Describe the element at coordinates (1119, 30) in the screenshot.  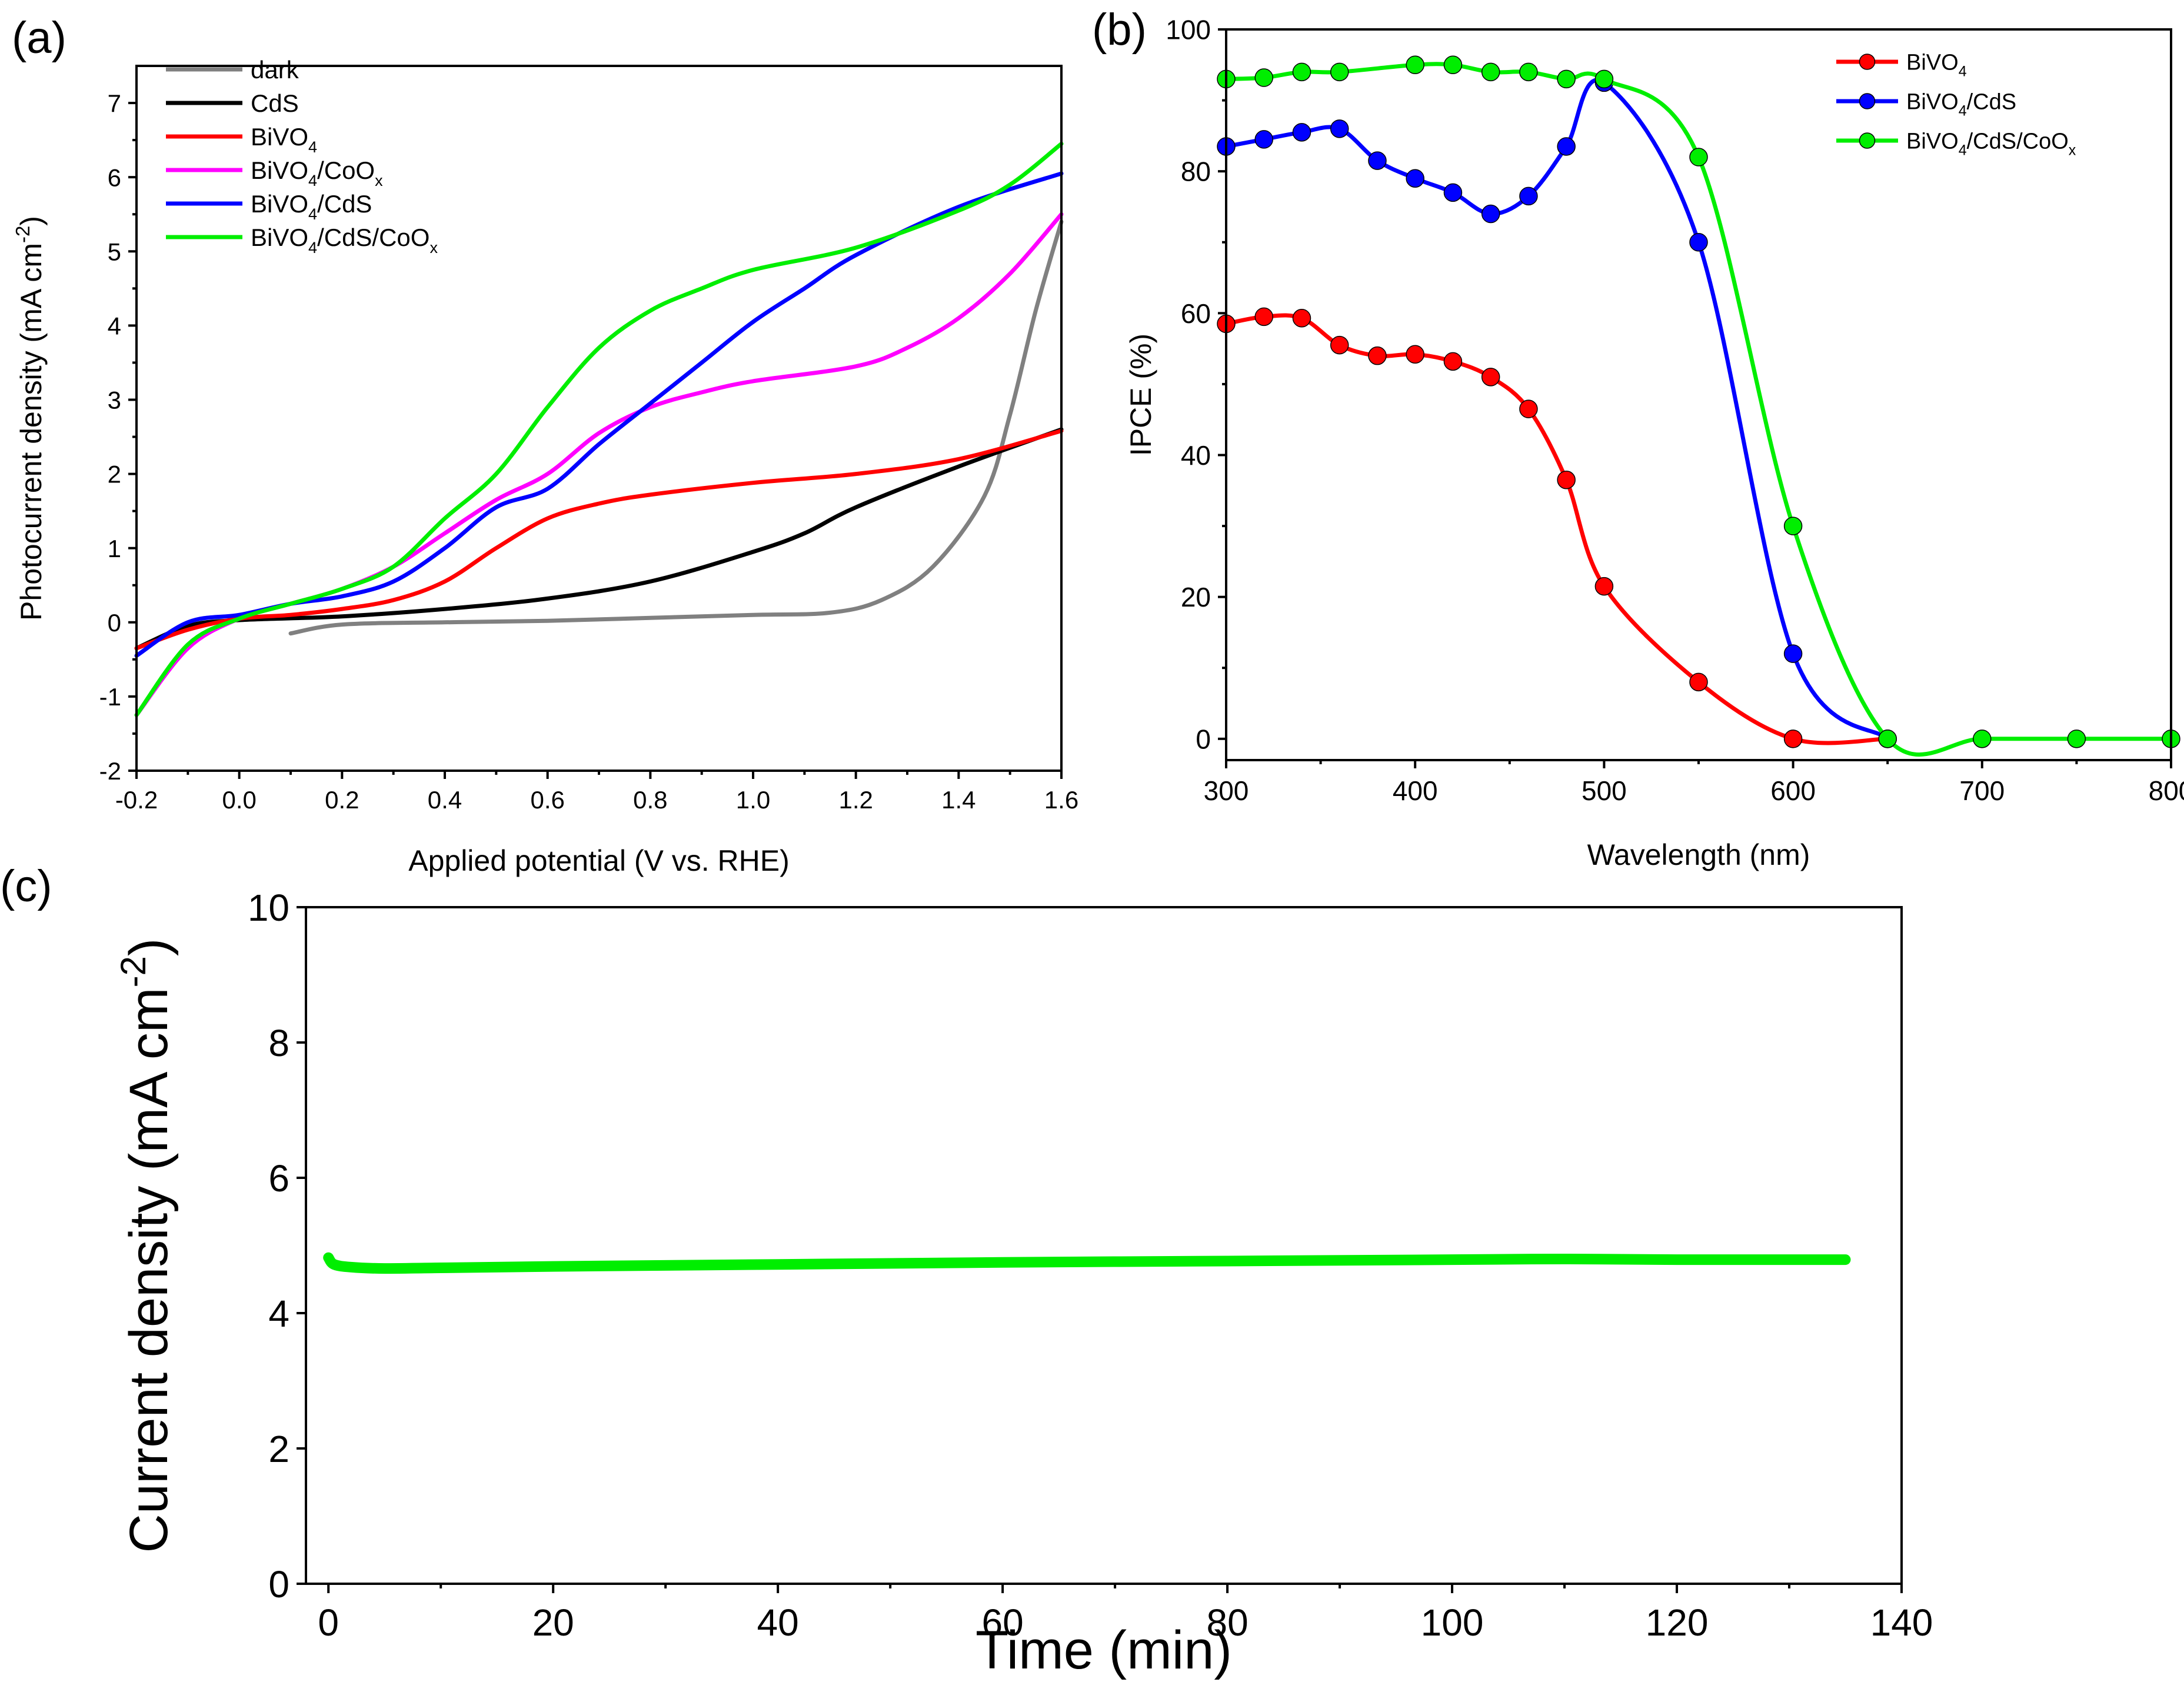
I see `panel-label: (b)` at that location.